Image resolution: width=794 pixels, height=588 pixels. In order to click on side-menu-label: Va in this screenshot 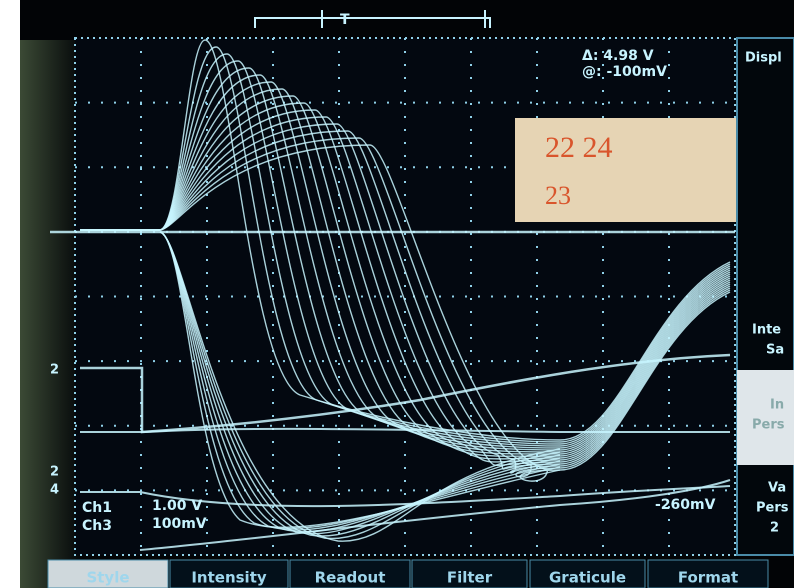, I will do `click(777, 488)`.